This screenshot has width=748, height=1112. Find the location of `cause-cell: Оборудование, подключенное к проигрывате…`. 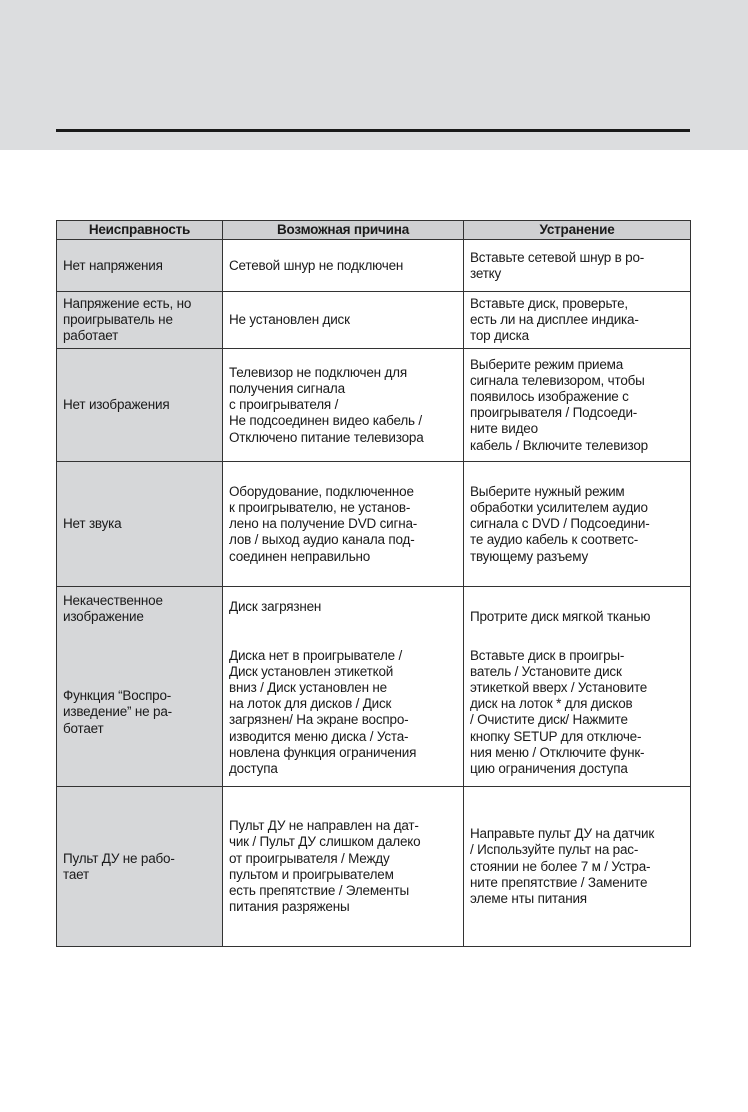

cause-cell: Оборудование, подключенное к проигрывате… is located at coordinates (343, 524).